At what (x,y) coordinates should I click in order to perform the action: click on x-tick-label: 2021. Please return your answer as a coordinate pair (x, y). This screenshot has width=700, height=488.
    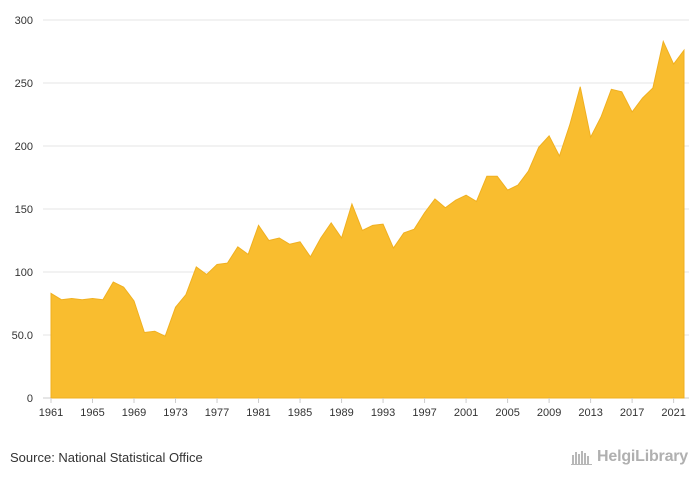
    Looking at the image, I should click on (673, 413).